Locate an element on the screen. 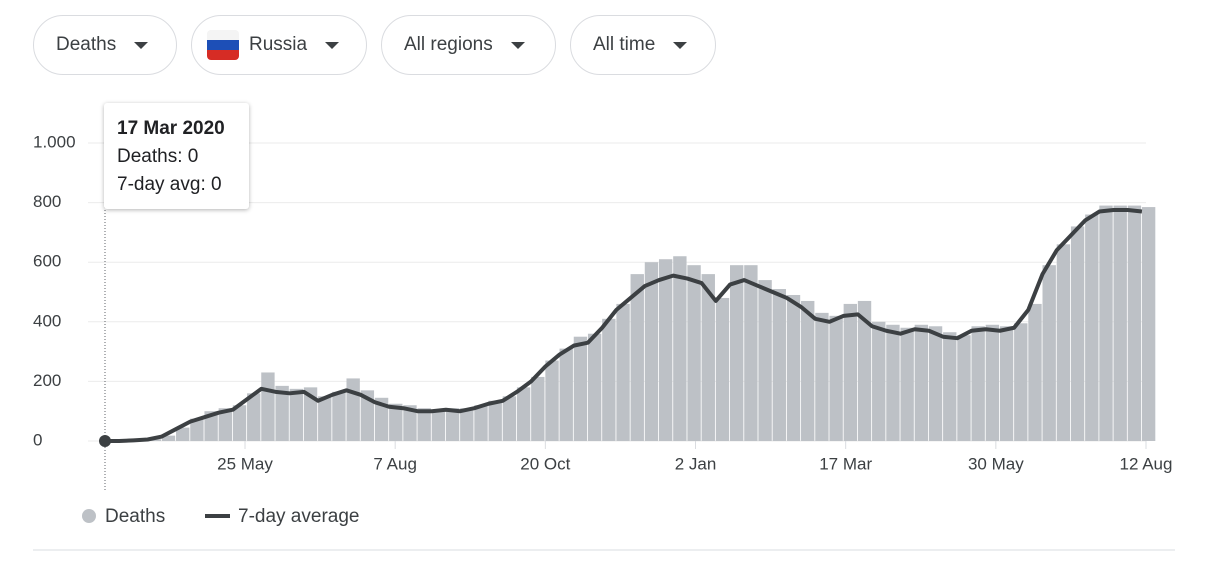 This screenshot has height=571, width=1209. chip-label: Deaths is located at coordinates (86, 44).